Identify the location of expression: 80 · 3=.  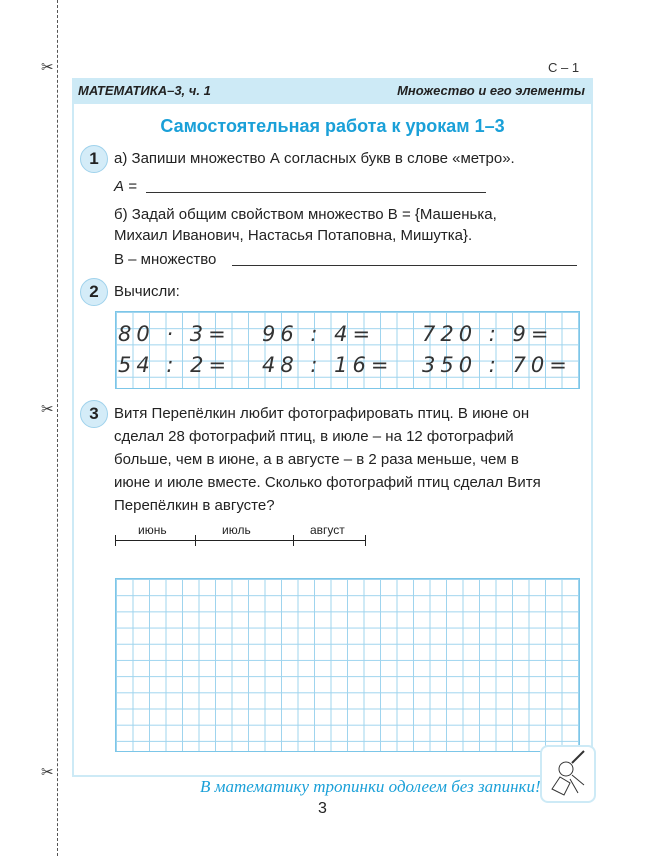
(174, 334).